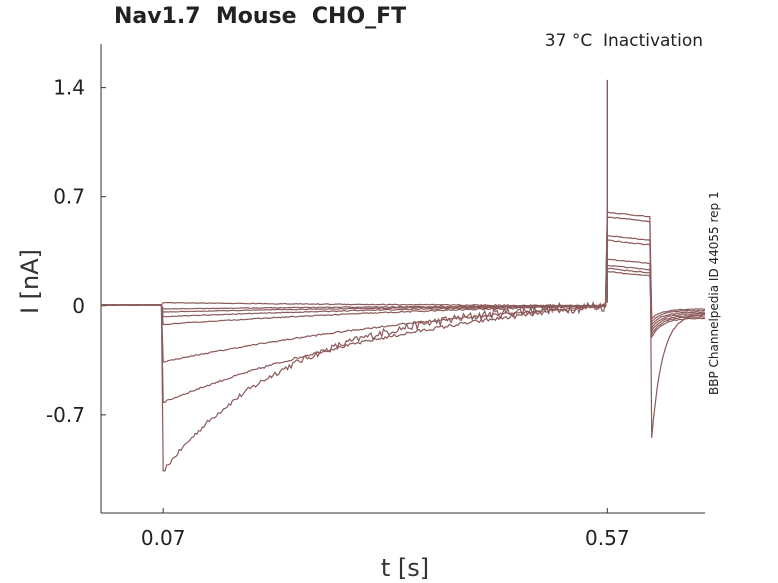 The width and height of the screenshot is (778, 583). I want to click on y-ticks: 1.4 0.7 0 -0.7, so click(76, 251).